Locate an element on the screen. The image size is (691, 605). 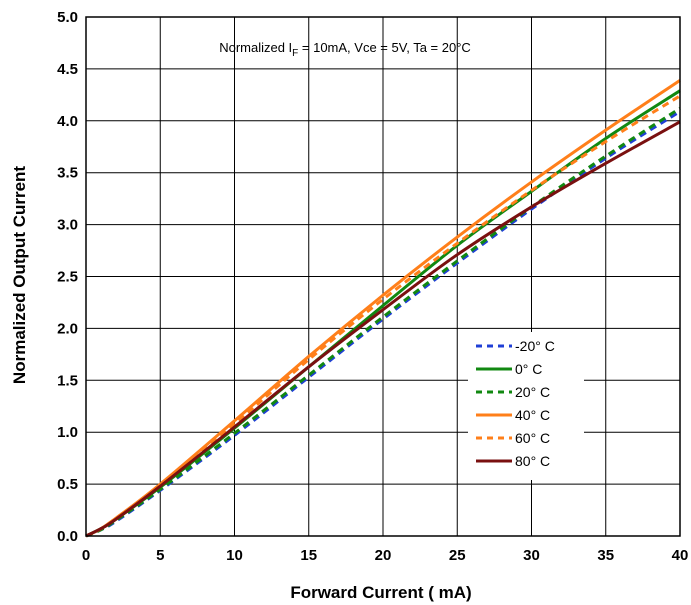
annotation-prefix: Normalized I is located at coordinates (255, 47).